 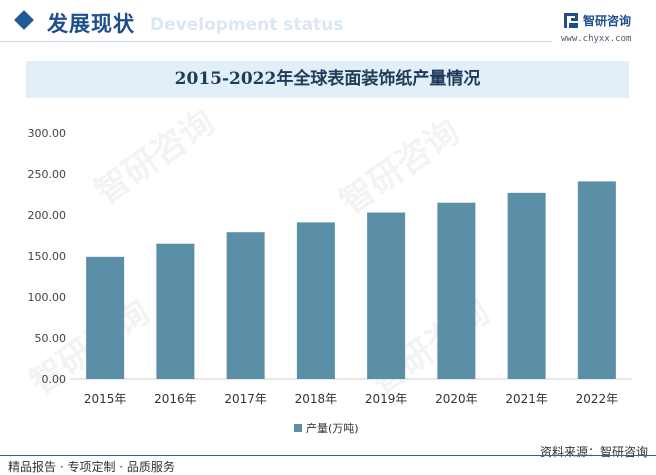 I want to click on y-tick-label: 250.00, so click(x=47, y=174).